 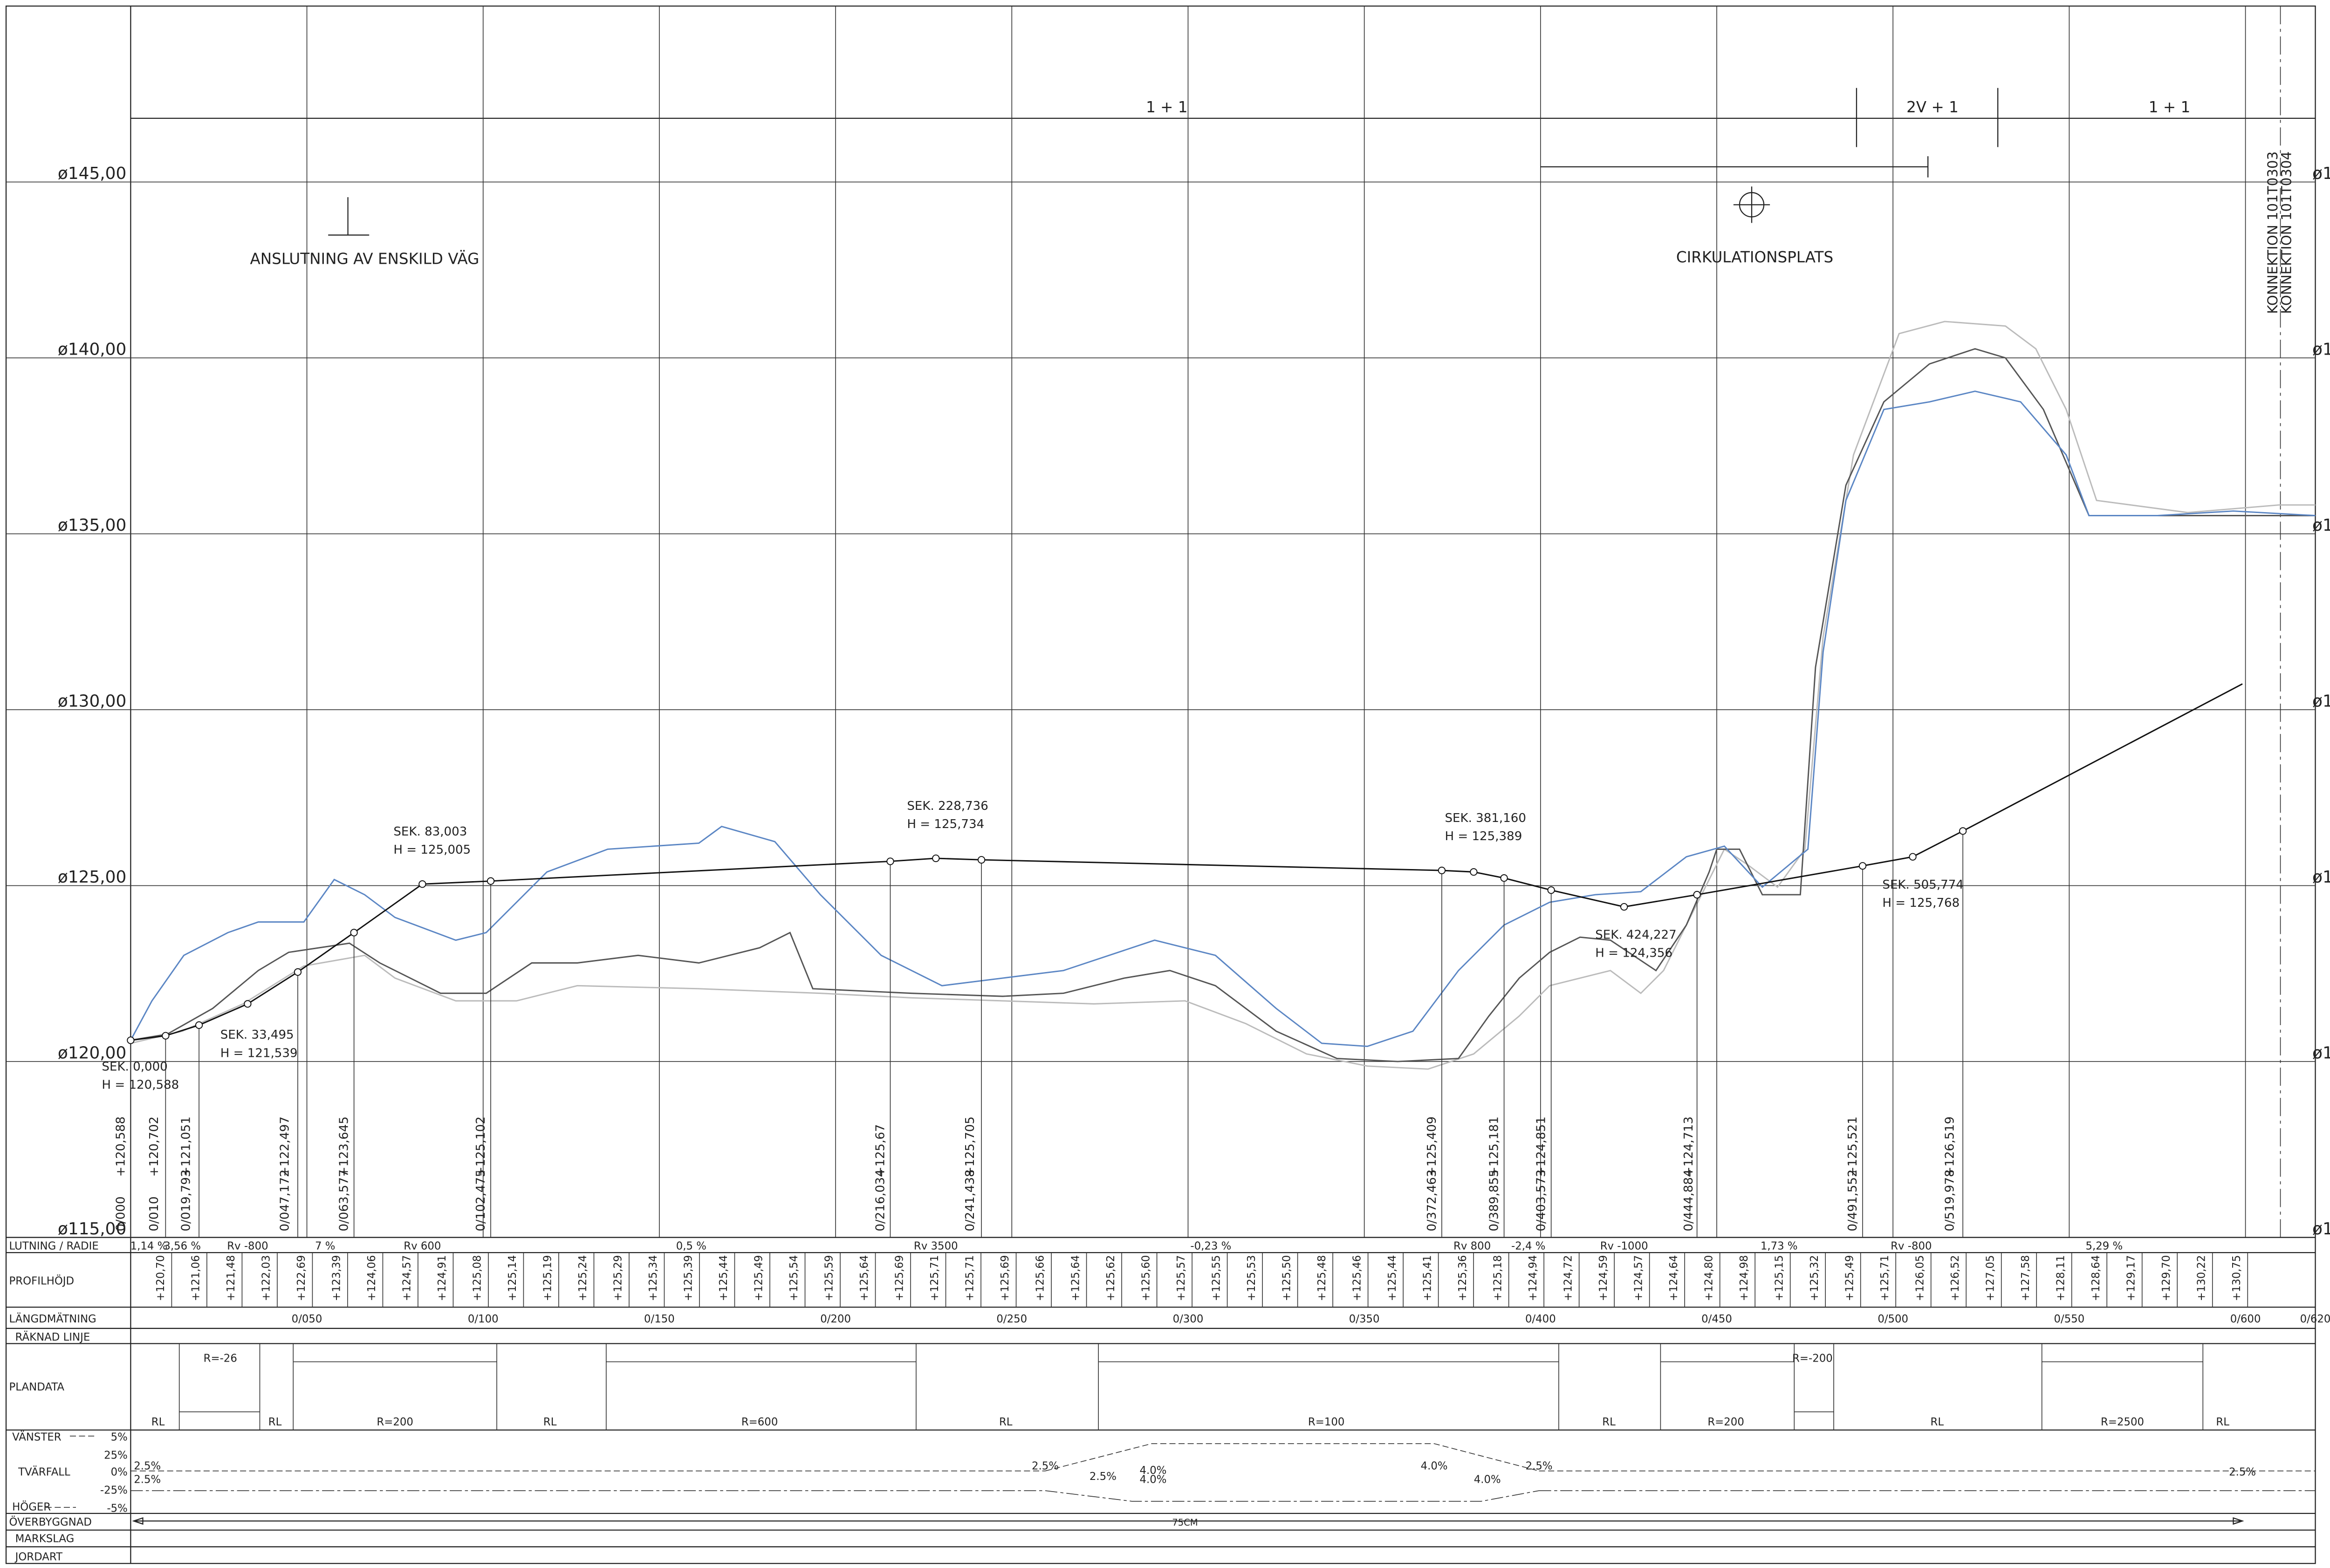 I want to click on profile-height: +125,41, so click(x=1427, y=1278).